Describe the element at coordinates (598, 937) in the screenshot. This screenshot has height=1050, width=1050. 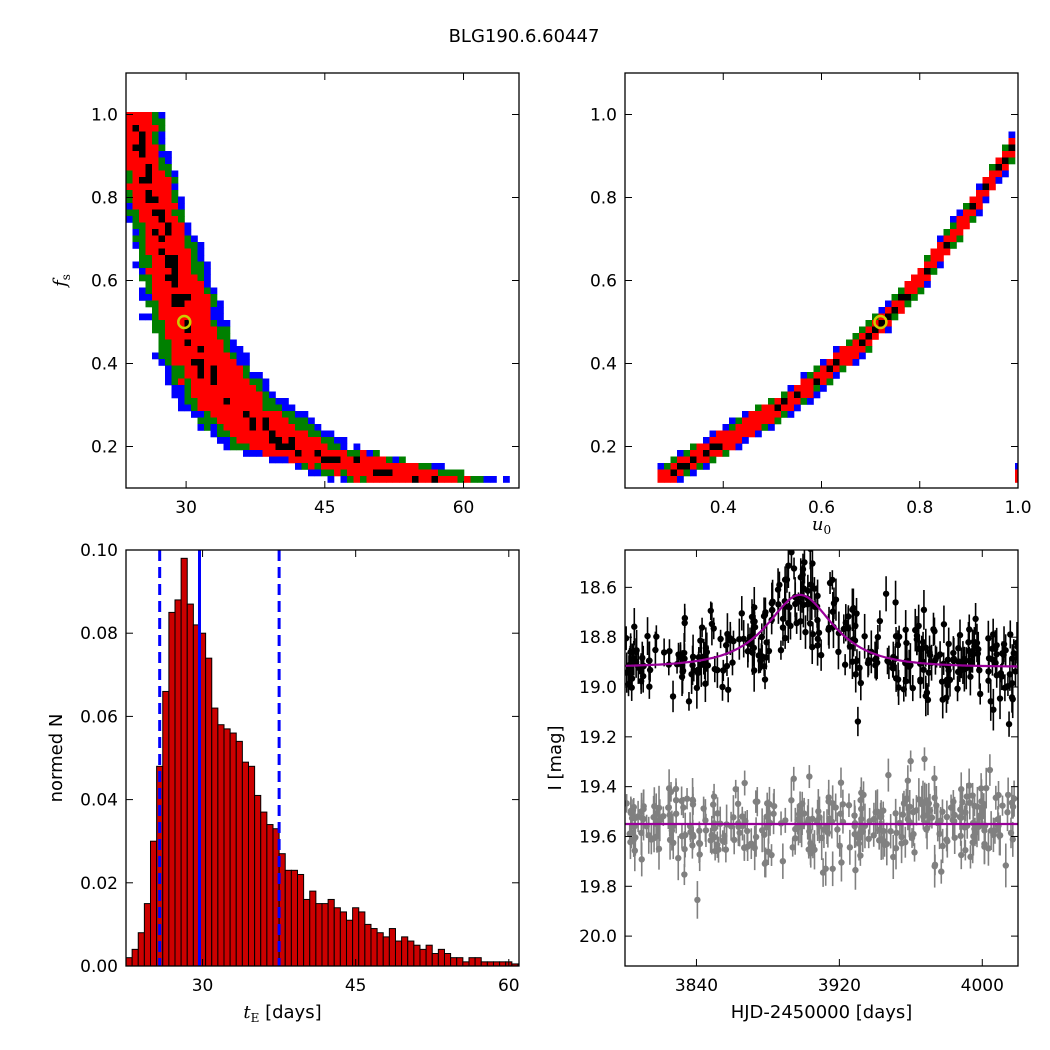
I see `y-tick-label: 20.0` at that location.